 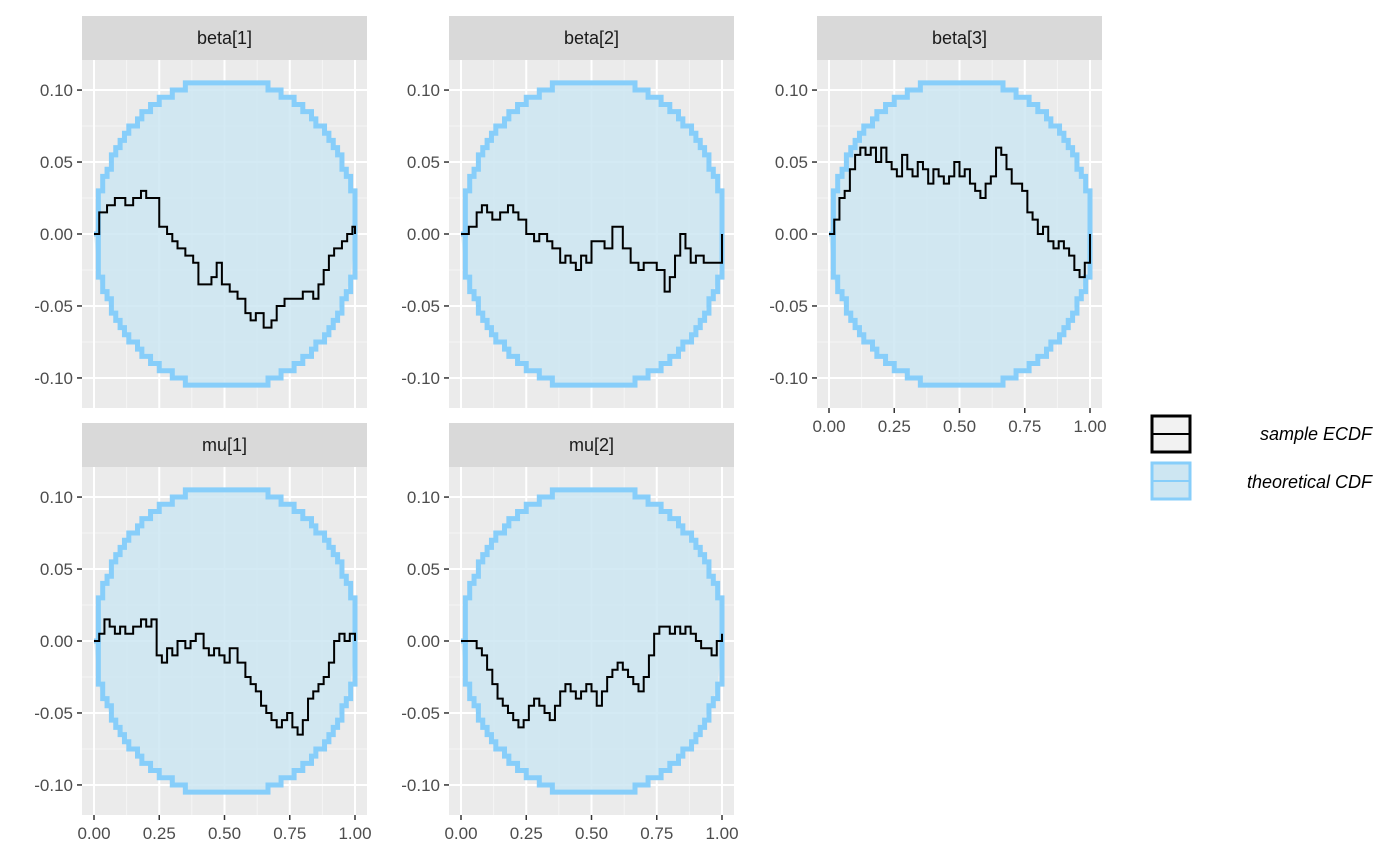 I want to click on legend-key-sample, so click(x=1171, y=434).